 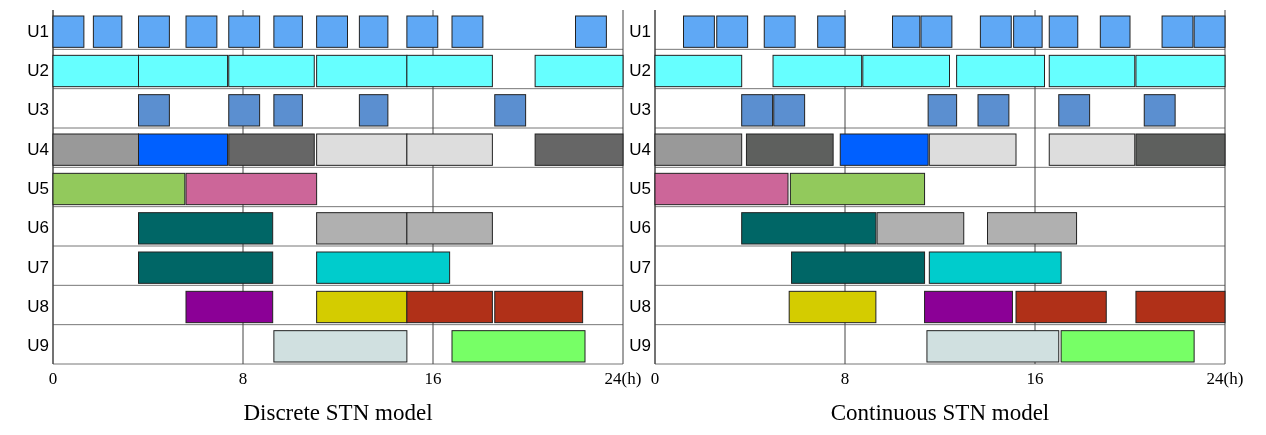 What do you see at coordinates (940, 412) in the screenshot?
I see `text: Continuous STN model` at bounding box center [940, 412].